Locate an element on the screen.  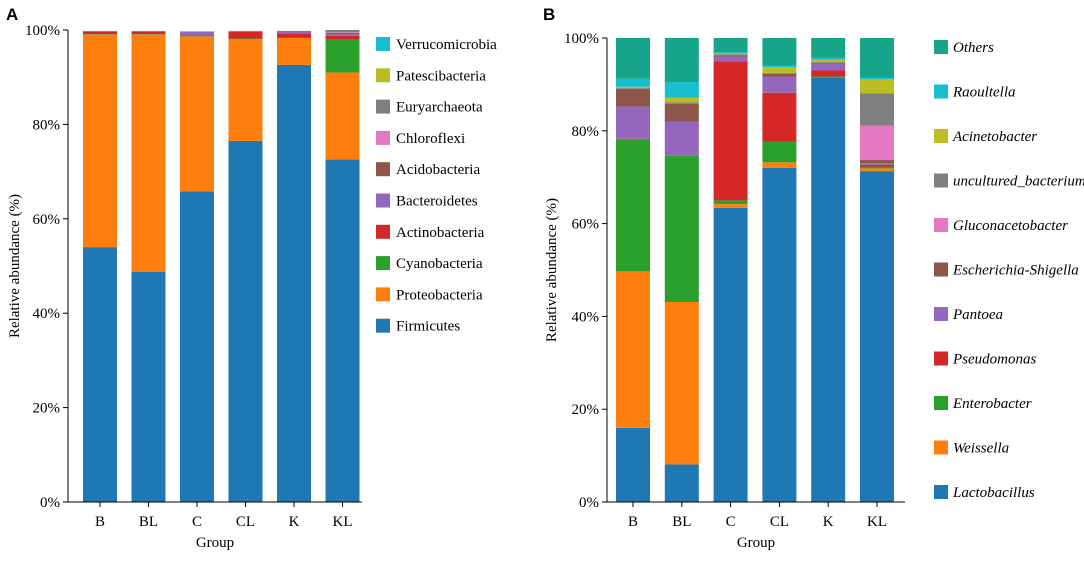
legend-label: Cyanobacteria is located at coordinates (439, 264).